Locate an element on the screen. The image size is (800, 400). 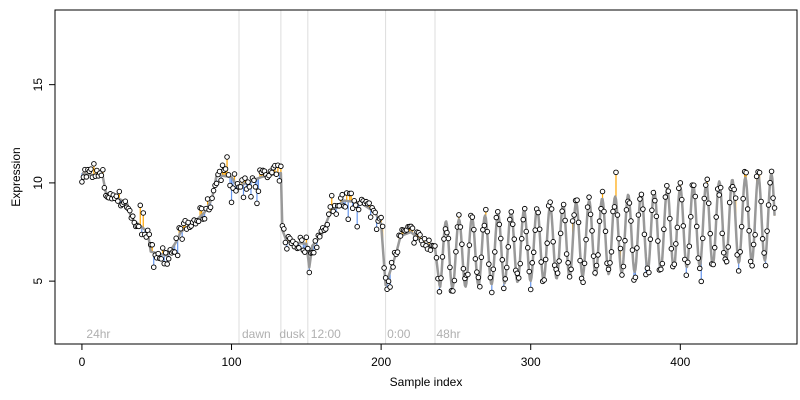
phase-label: 24hr is located at coordinates (98, 334).